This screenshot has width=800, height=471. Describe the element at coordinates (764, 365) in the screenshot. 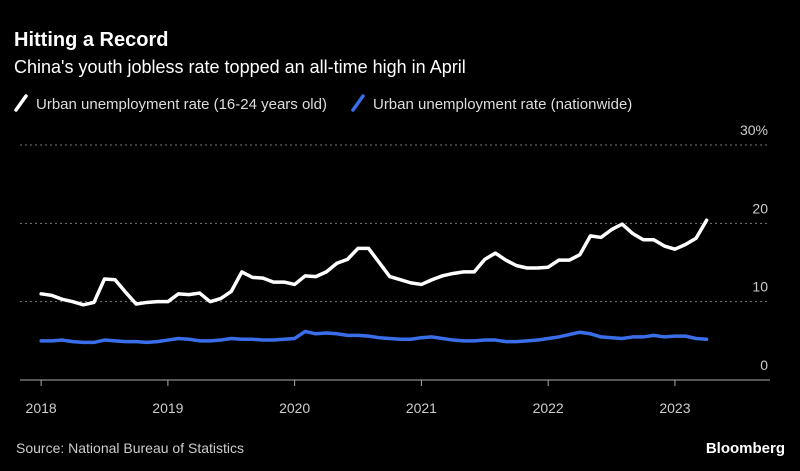

I see `y-tick-label: 0` at that location.